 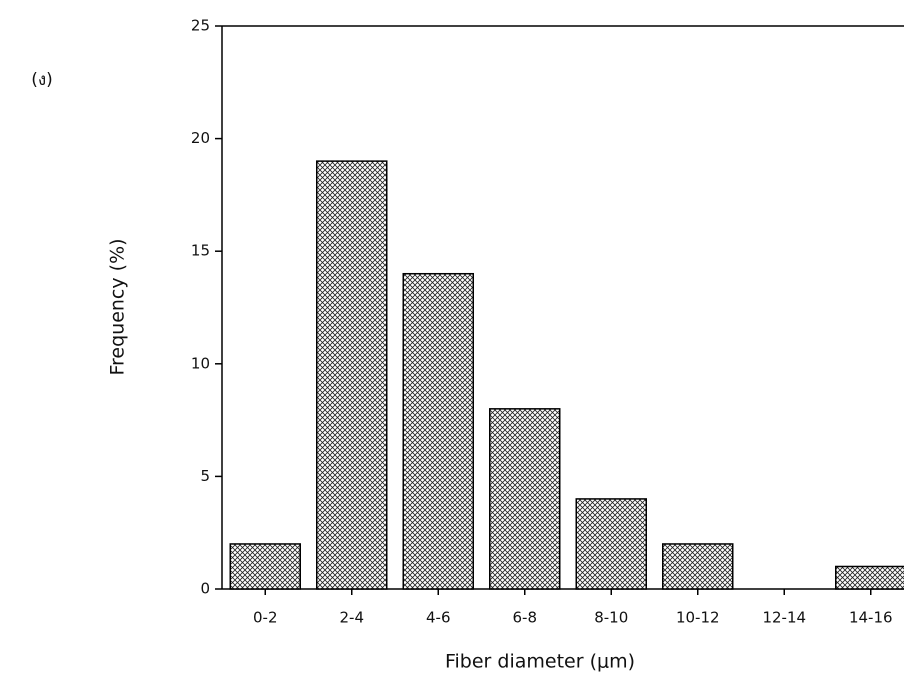 I want to click on x-tick-label: 14-16, so click(x=871, y=618).